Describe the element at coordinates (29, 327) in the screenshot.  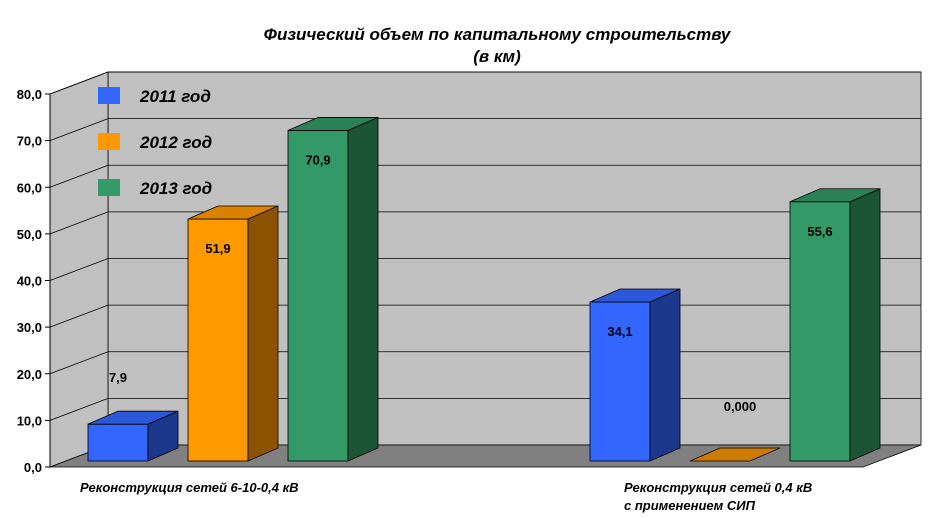
I see `y-tick-label: 30,0` at that location.